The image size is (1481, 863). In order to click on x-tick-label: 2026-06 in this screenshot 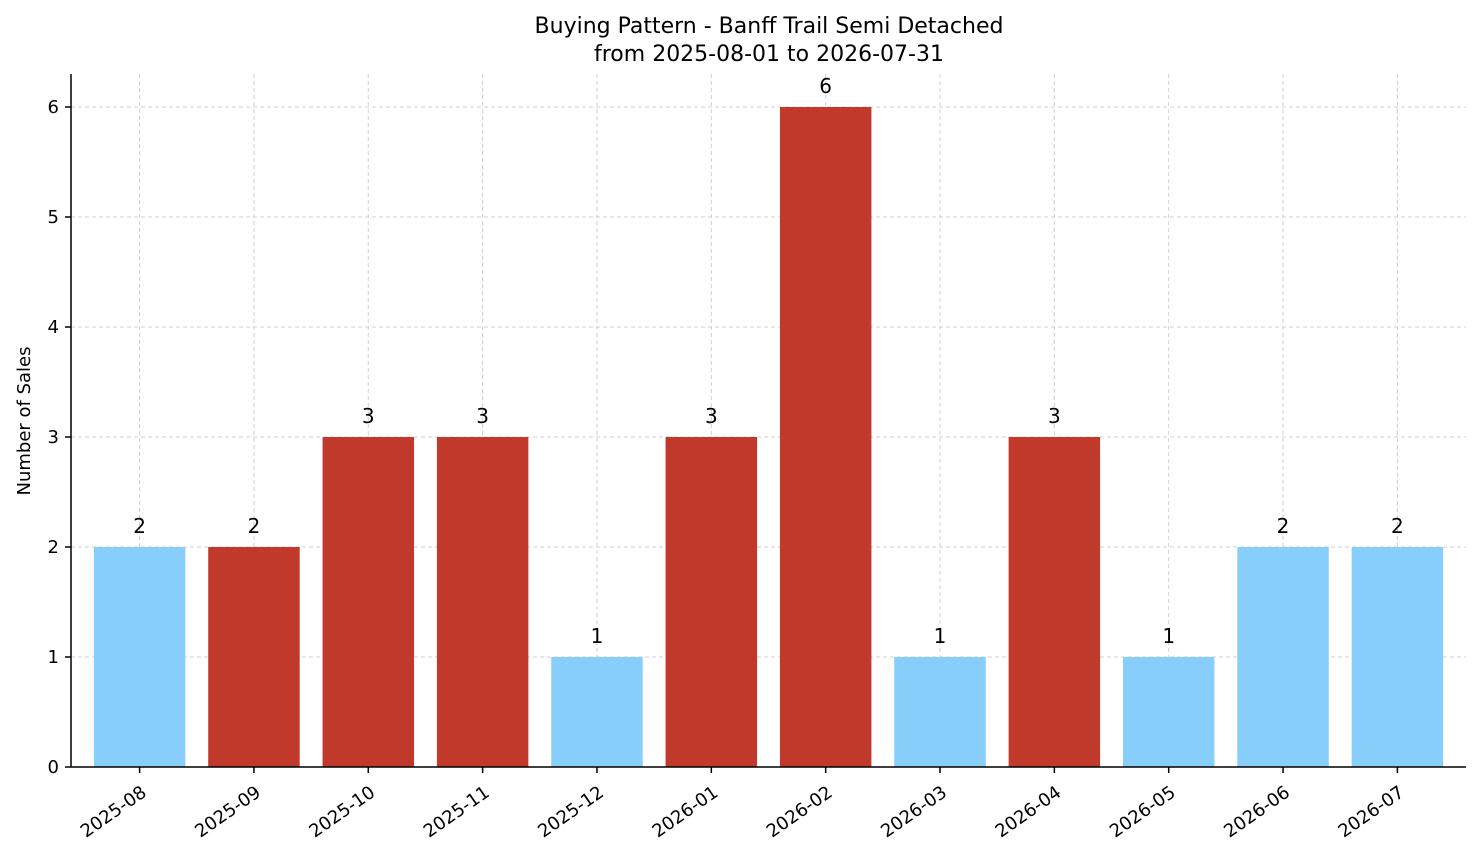, I will do `click(1257, 812)`.